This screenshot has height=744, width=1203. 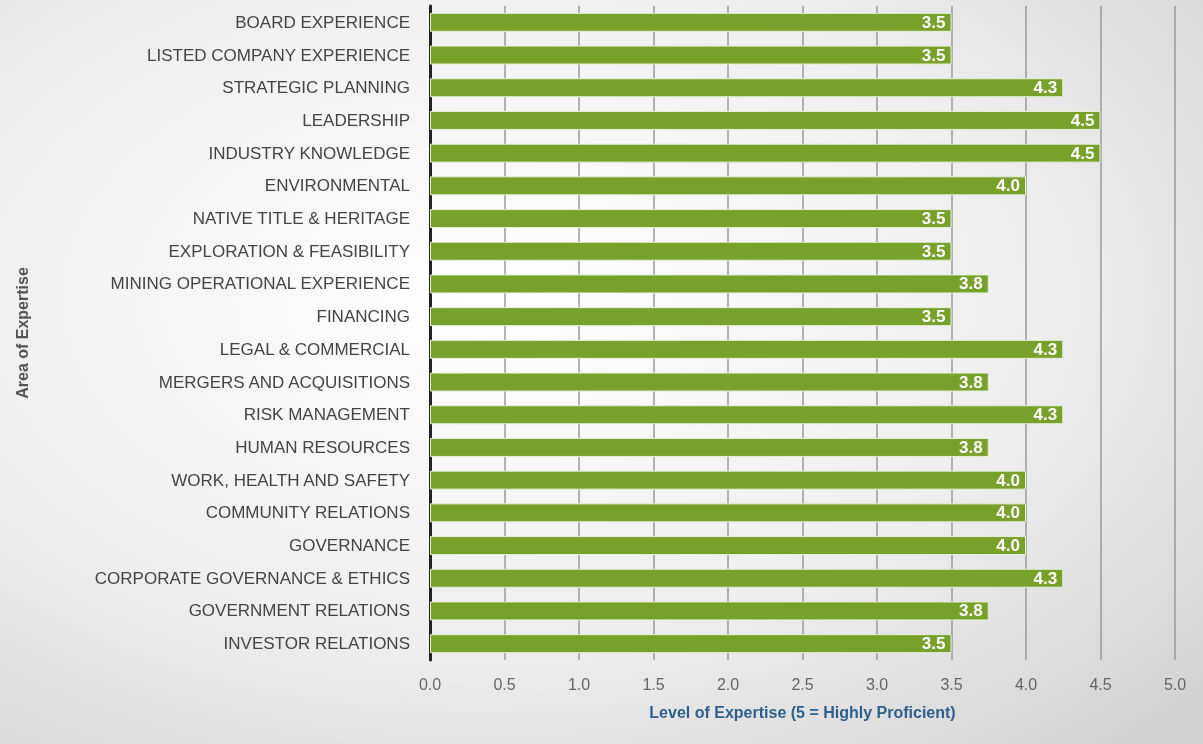 What do you see at coordinates (260, 284) in the screenshot?
I see `y-tick-label: MINING OPERATIONAL EXPERIENCE` at bounding box center [260, 284].